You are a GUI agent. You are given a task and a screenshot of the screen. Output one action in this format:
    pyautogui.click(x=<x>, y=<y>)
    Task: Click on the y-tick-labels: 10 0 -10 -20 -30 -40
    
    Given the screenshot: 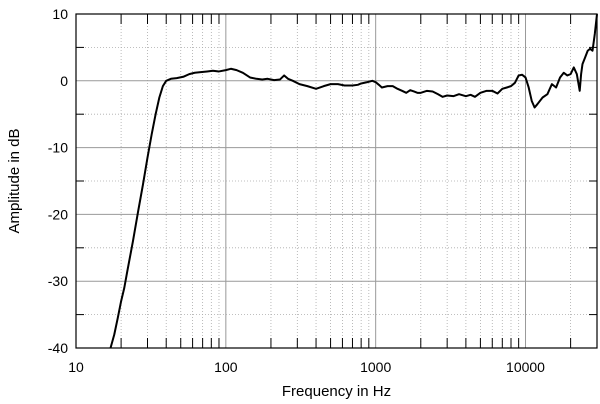 What is the action you would take?
    pyautogui.click(x=58, y=181)
    